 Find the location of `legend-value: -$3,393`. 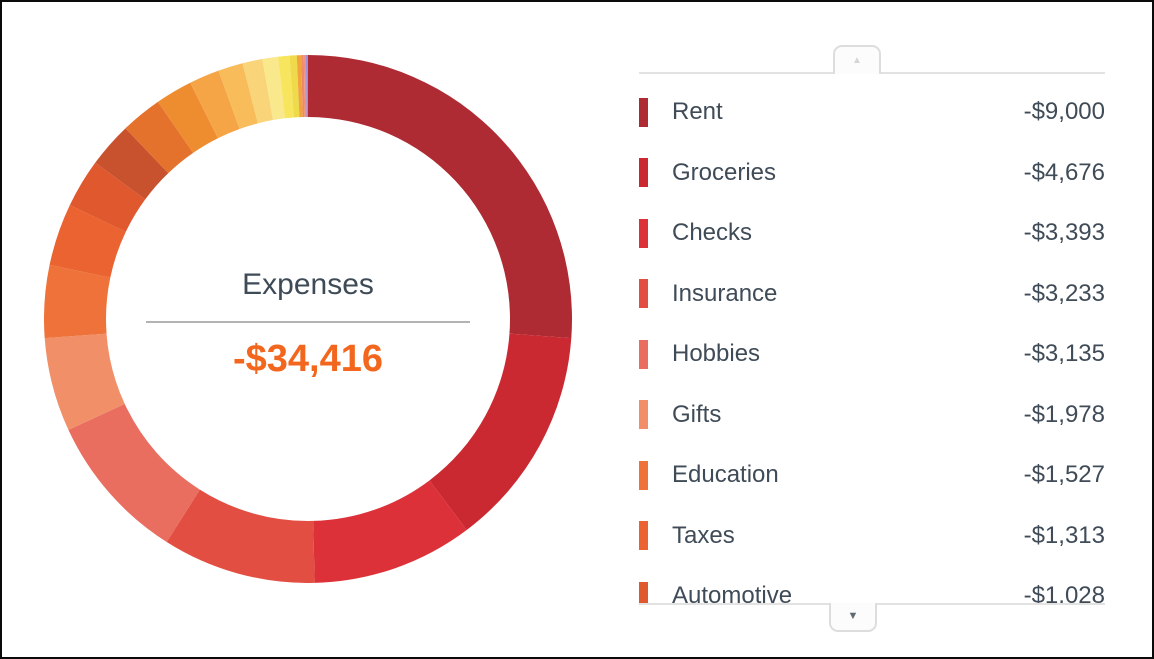

legend-value: -$3,393 is located at coordinates (1064, 233).